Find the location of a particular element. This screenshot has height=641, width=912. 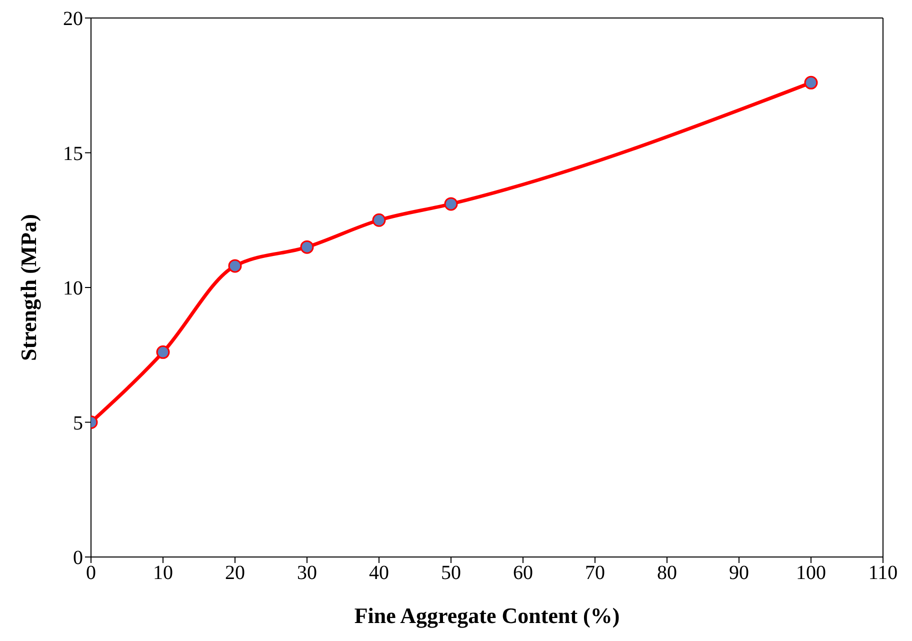

x-tick-label: 90 is located at coordinates (739, 573).